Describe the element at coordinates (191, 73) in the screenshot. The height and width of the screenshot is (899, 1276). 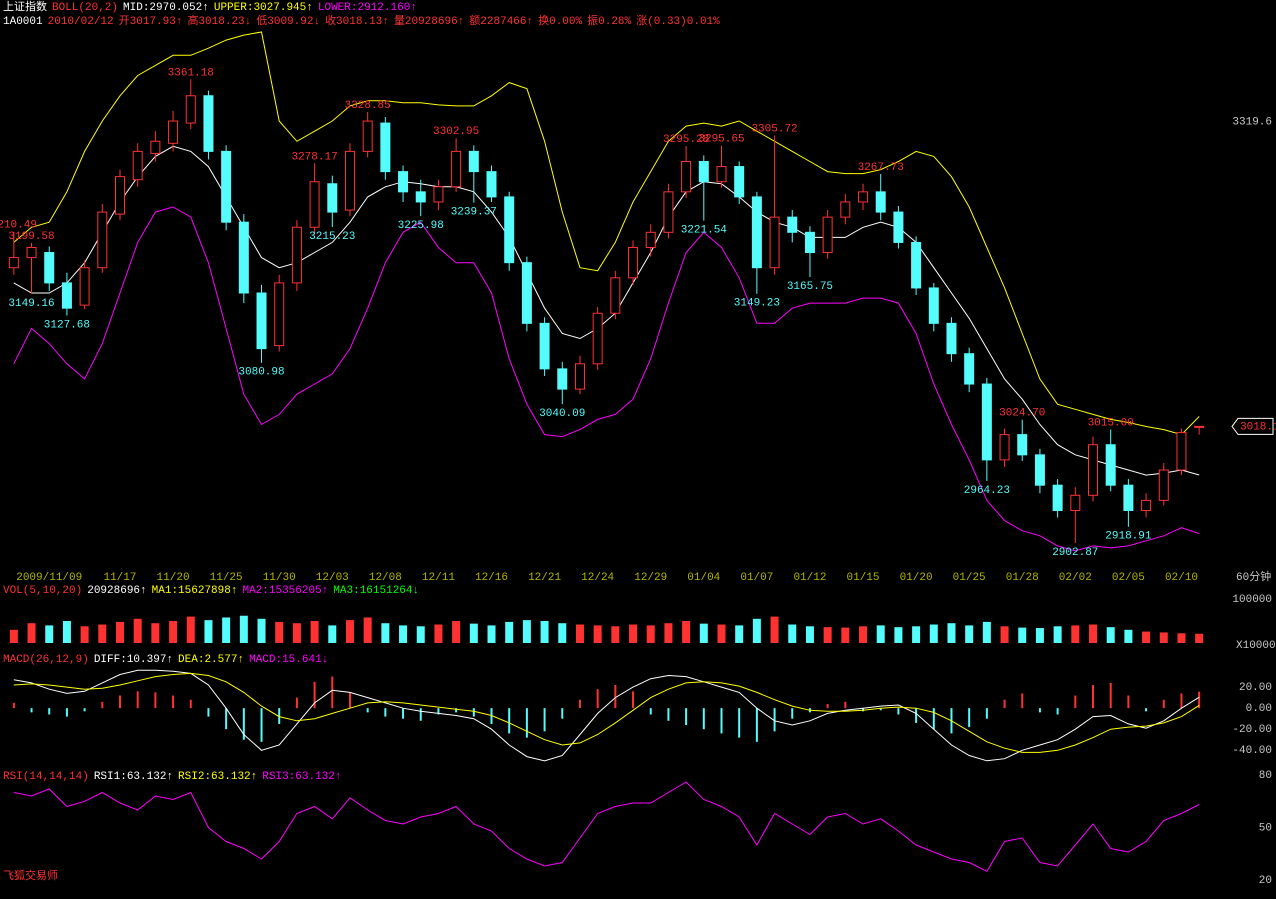
I see `price-annotation: 3361.18` at that location.